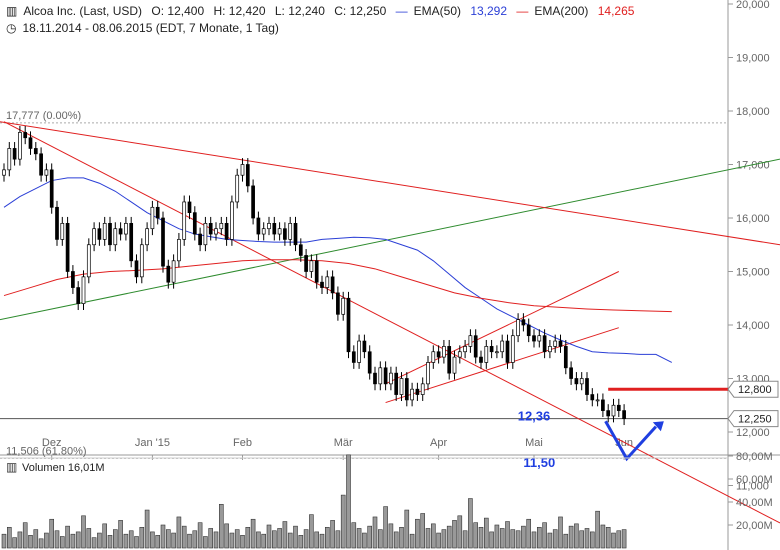 This screenshot has width=780, height=550. What do you see at coordinates (343, 443) in the screenshot?
I see `x-tick-label: Mär` at bounding box center [343, 443].